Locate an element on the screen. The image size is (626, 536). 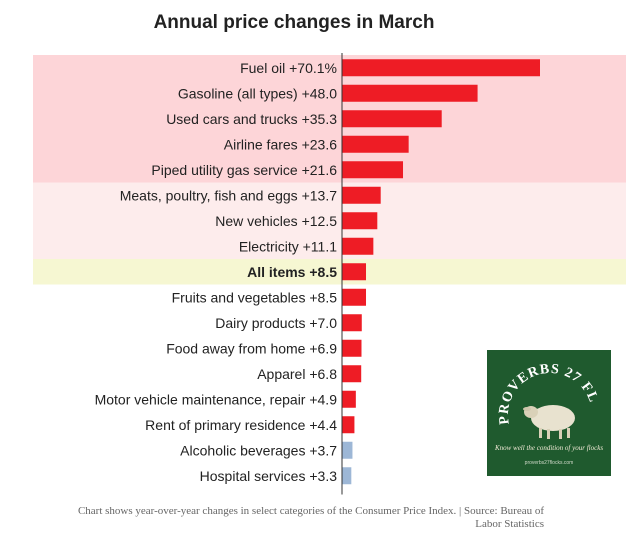
bar-hospital-services is located at coordinates (347, 476).